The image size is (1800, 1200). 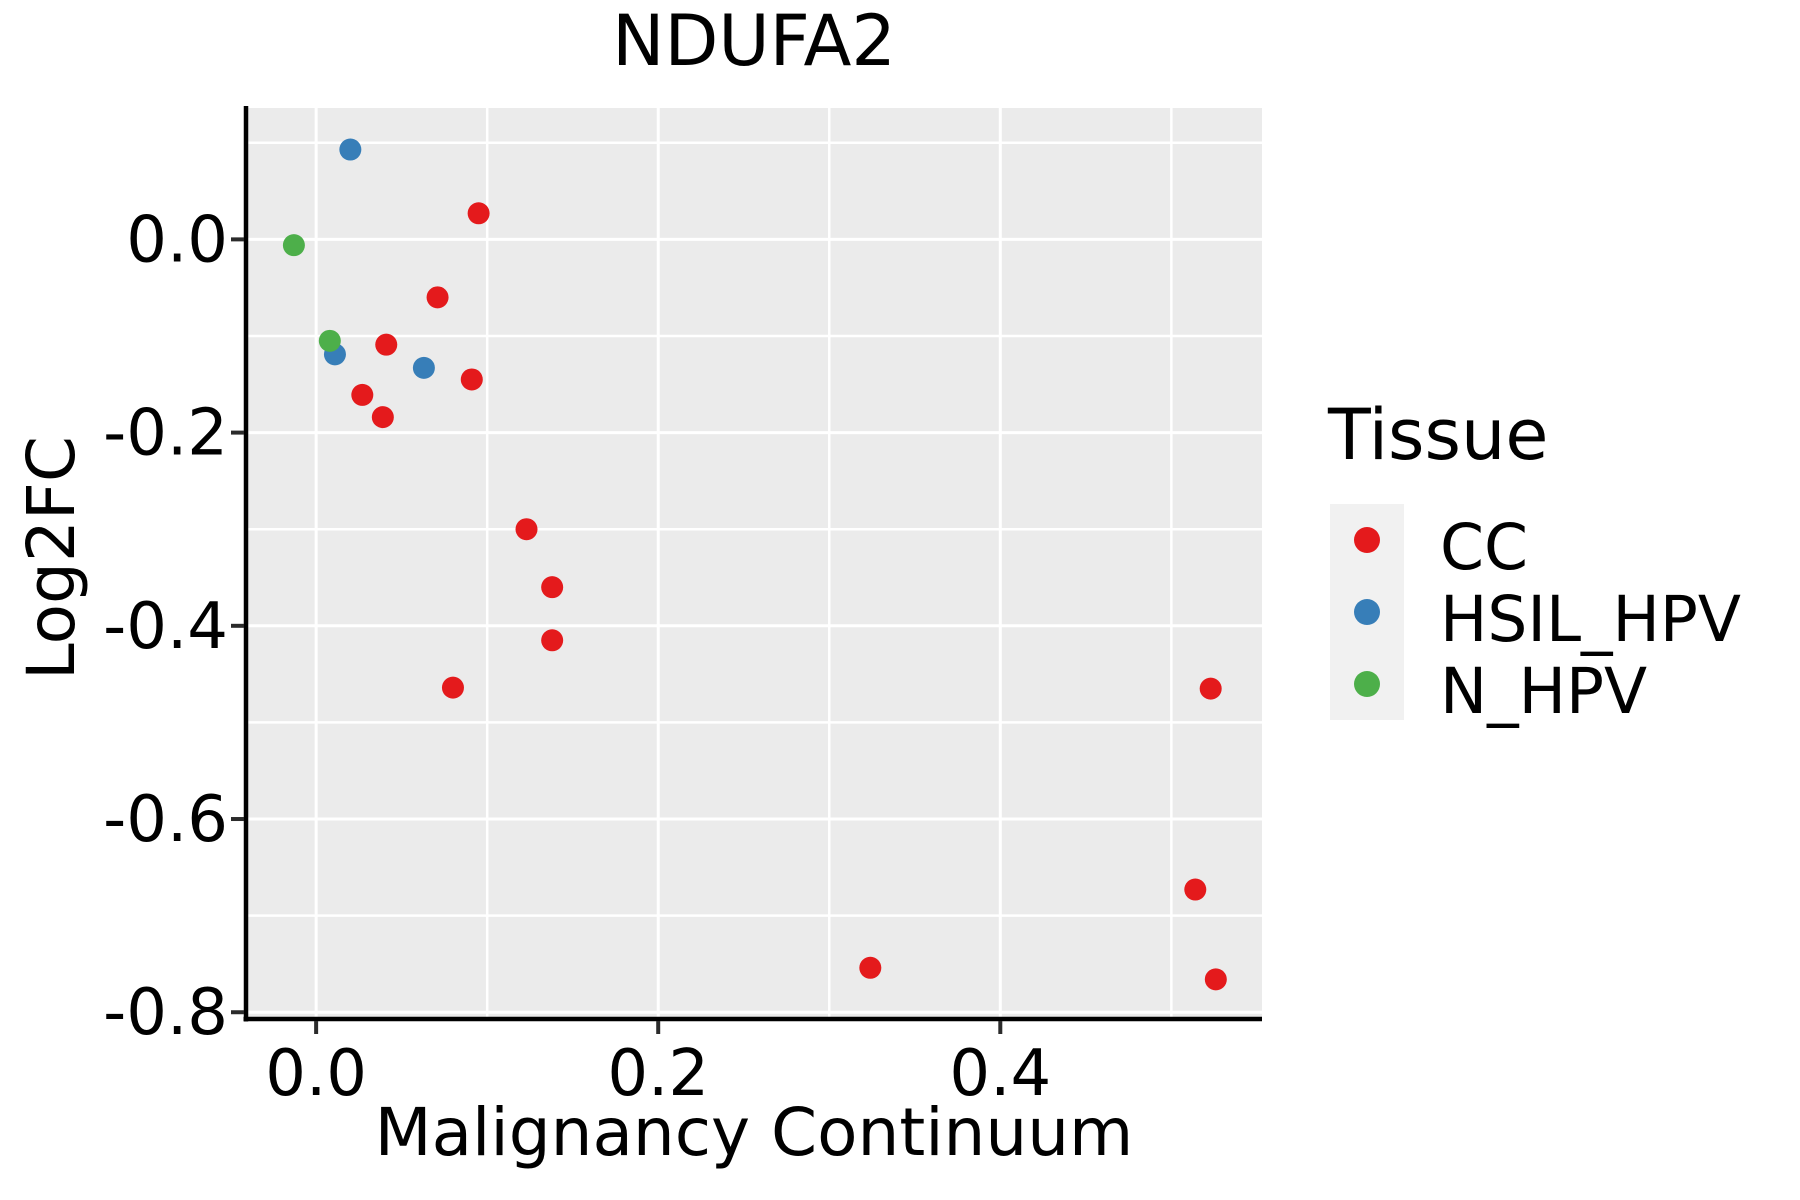 I want to click on x-tick-label: 0.2, so click(x=658, y=1074).